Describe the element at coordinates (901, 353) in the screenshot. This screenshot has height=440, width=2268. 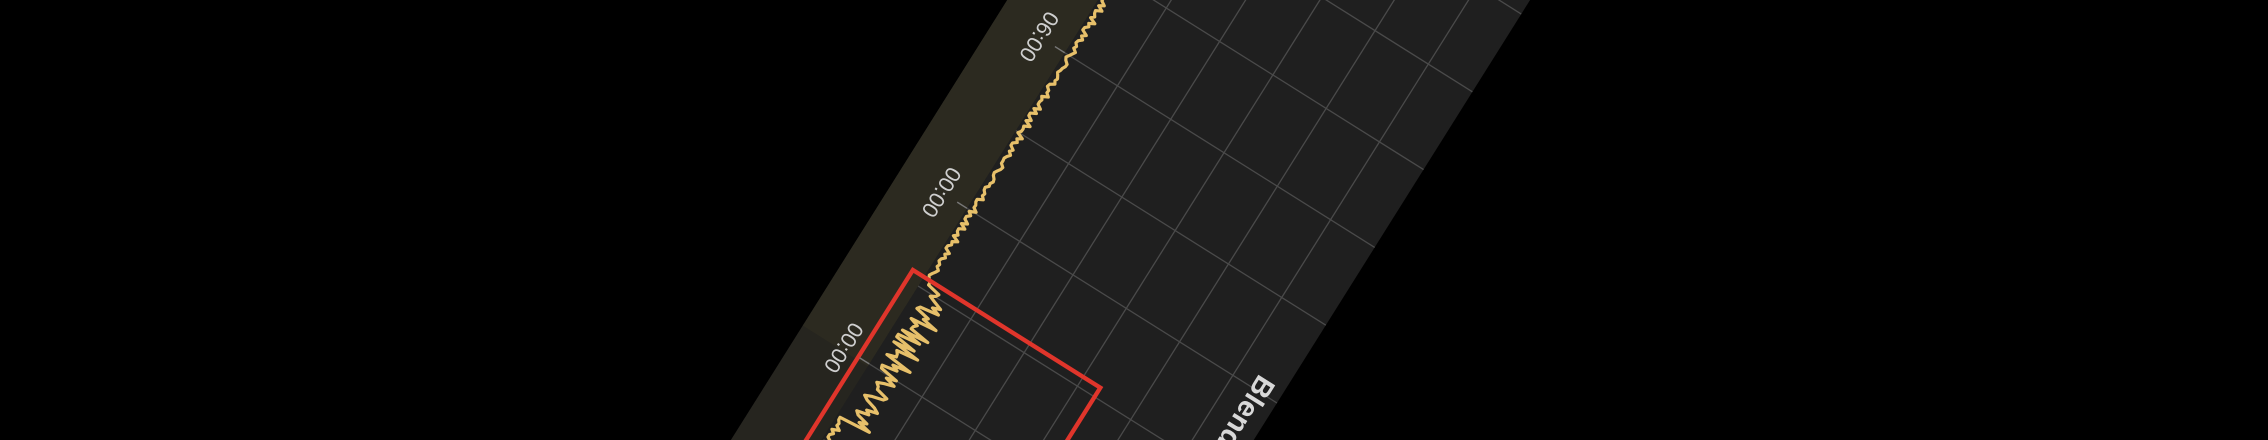
I see `highlight-box` at that location.